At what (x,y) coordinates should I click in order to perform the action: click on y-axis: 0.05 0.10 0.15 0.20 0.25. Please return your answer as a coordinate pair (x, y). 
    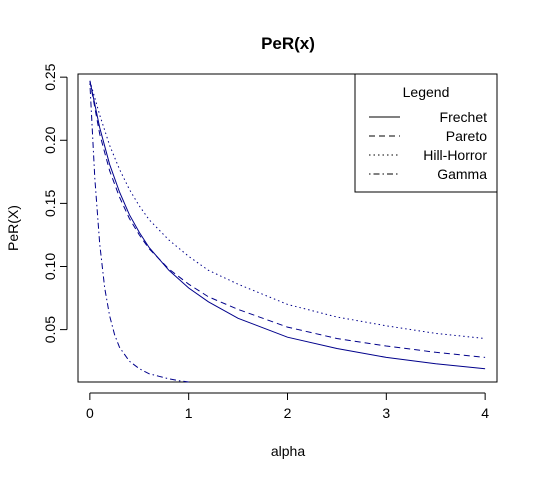
    Looking at the image, I should click on (55, 203).